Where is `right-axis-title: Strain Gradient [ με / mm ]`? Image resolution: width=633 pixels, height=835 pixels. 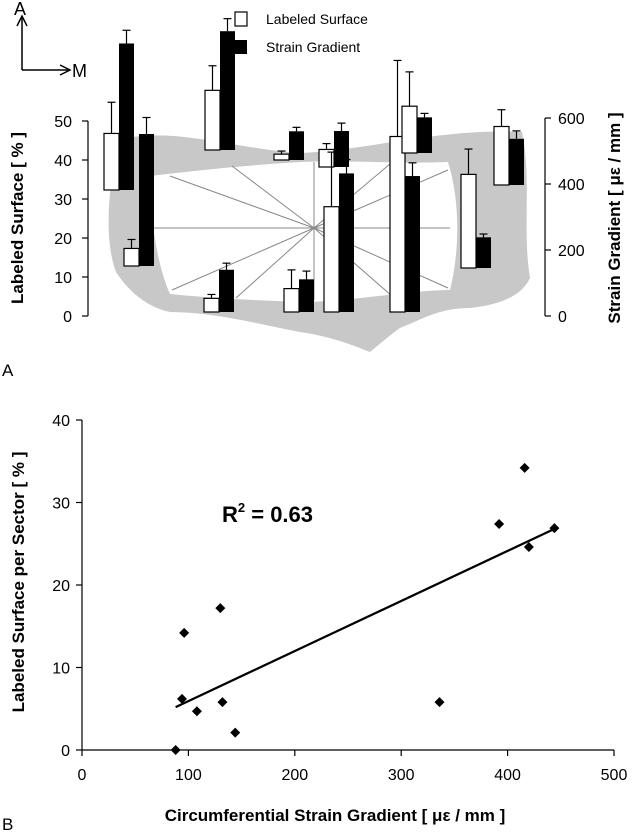
right-axis-title: Strain Gradient [ με / mm ] is located at coordinates (614, 217).